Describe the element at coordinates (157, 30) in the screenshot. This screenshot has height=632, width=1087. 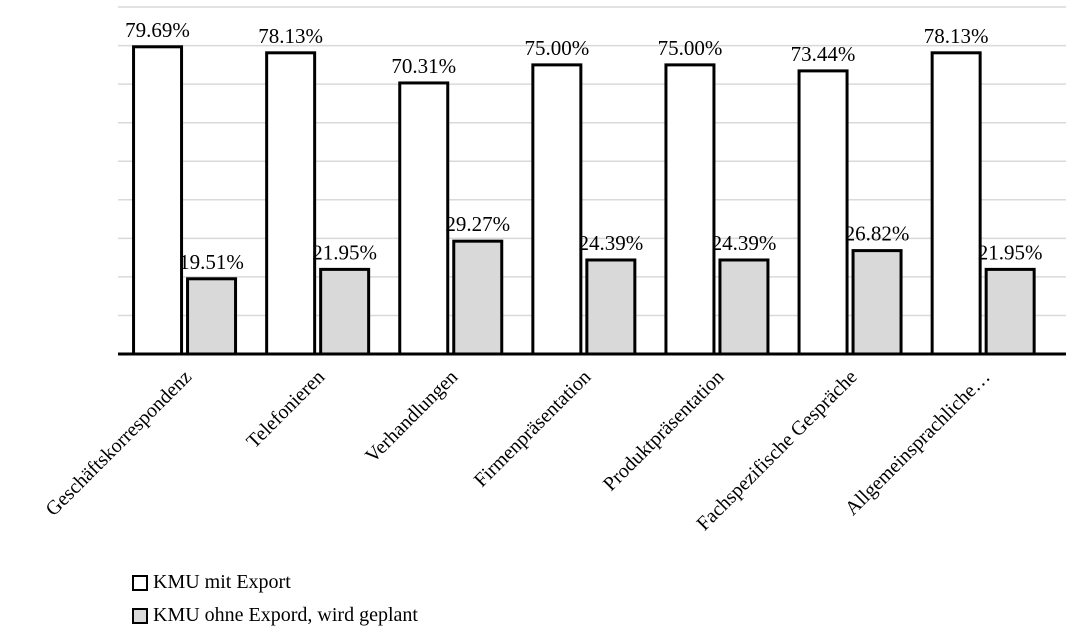
I see `data-label: 79.69%` at that location.